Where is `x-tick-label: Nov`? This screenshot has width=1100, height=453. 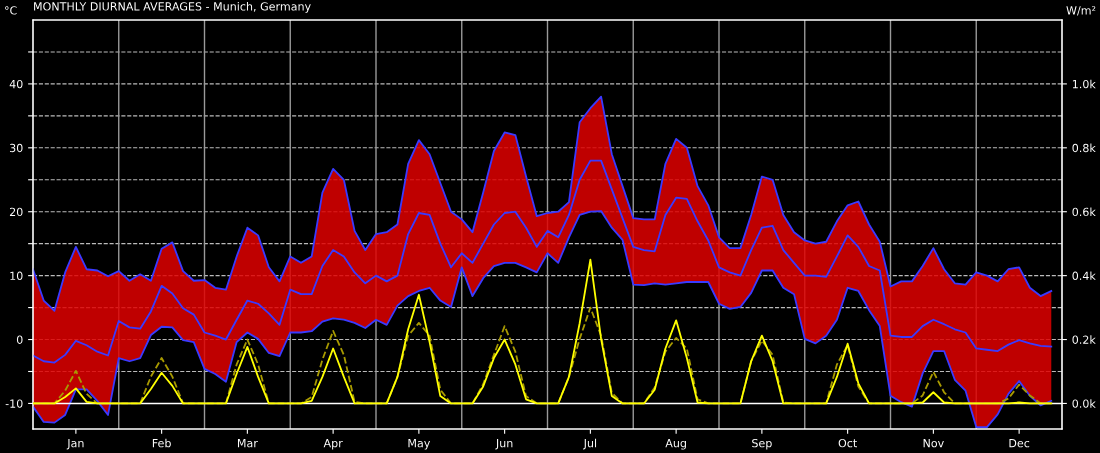
x-tick-label: Nov is located at coordinates (933, 443).